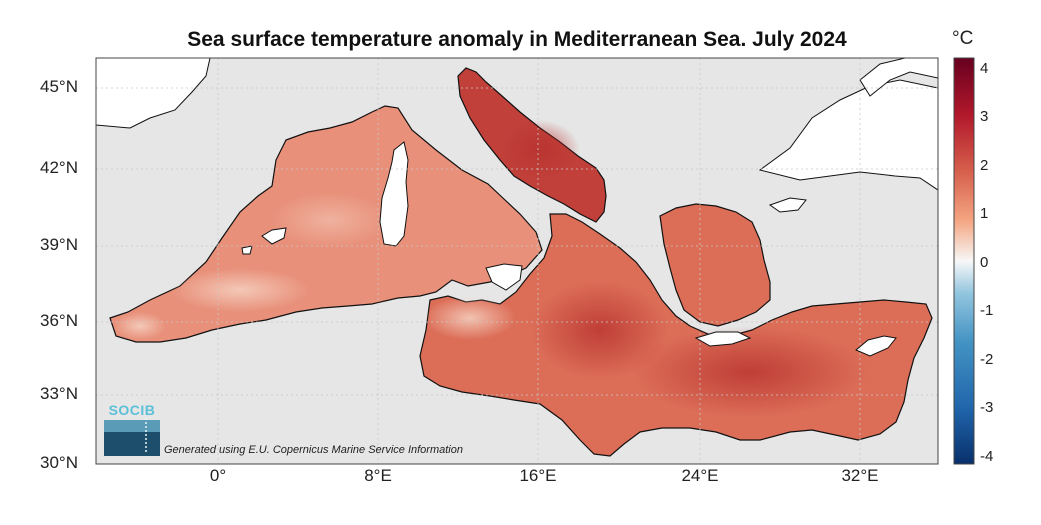  Describe the element at coordinates (59, 167) in the screenshot. I see `y-tick-label: 42°N` at that location.